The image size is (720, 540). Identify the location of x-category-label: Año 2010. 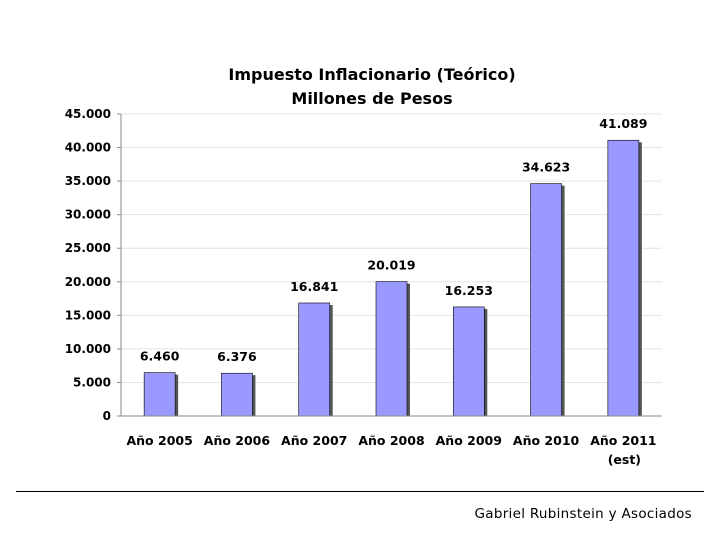
(546, 440).